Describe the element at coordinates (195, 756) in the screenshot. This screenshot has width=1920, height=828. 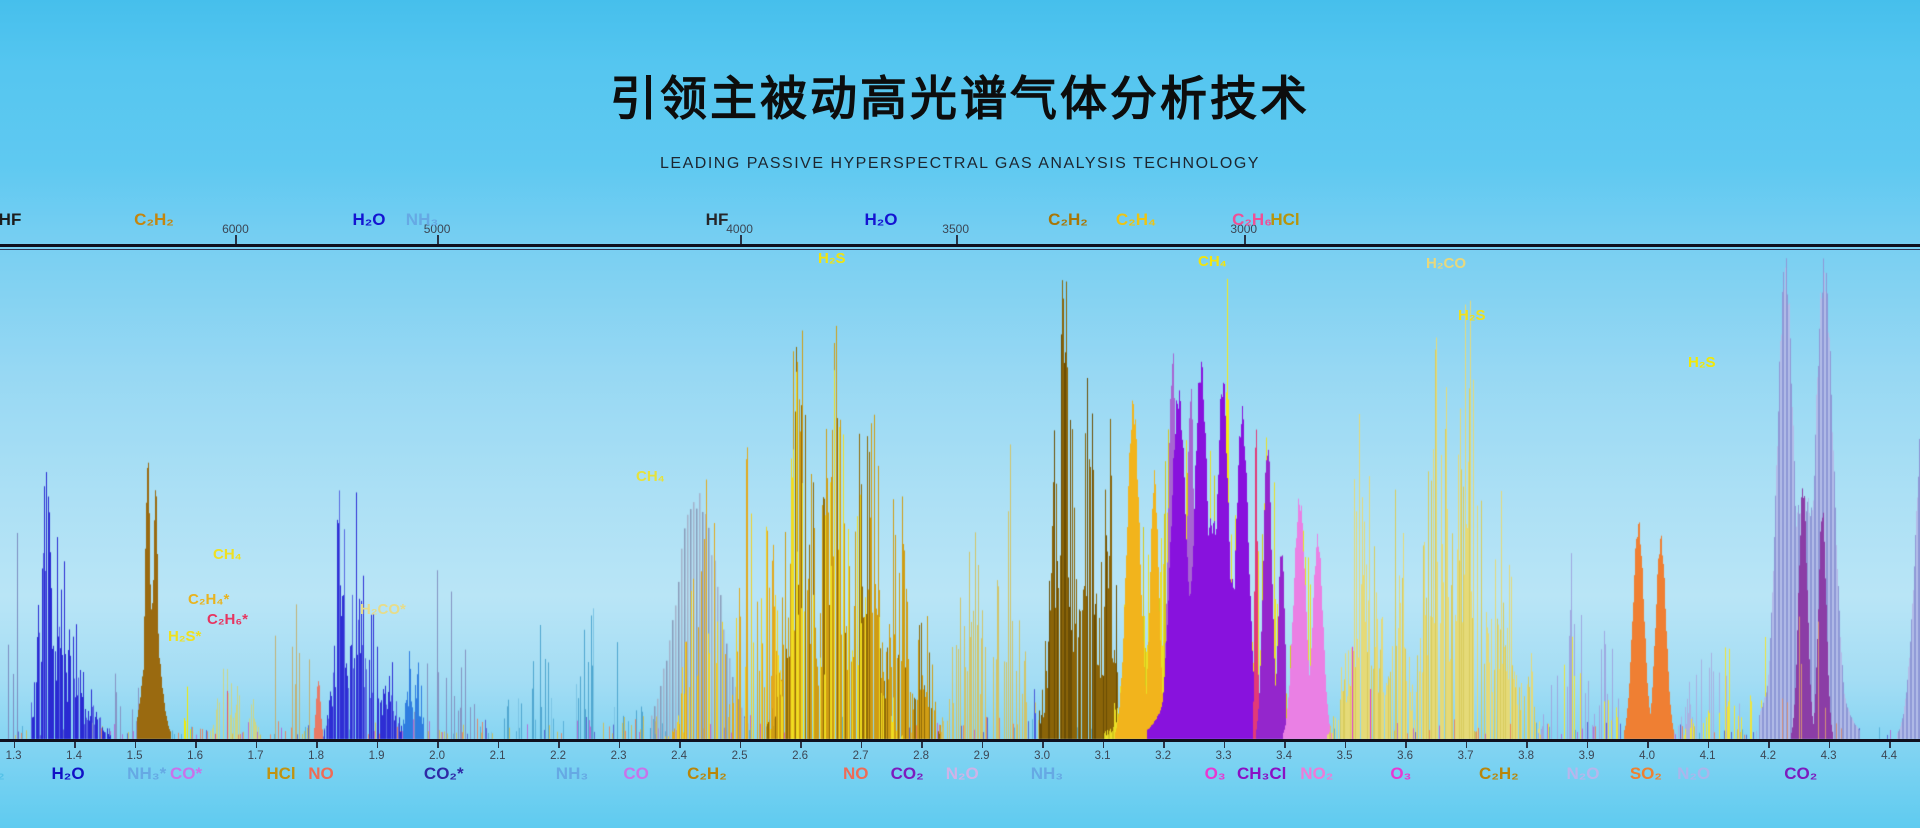
I see `bottom-axis-tick-label: 1.6` at that location.